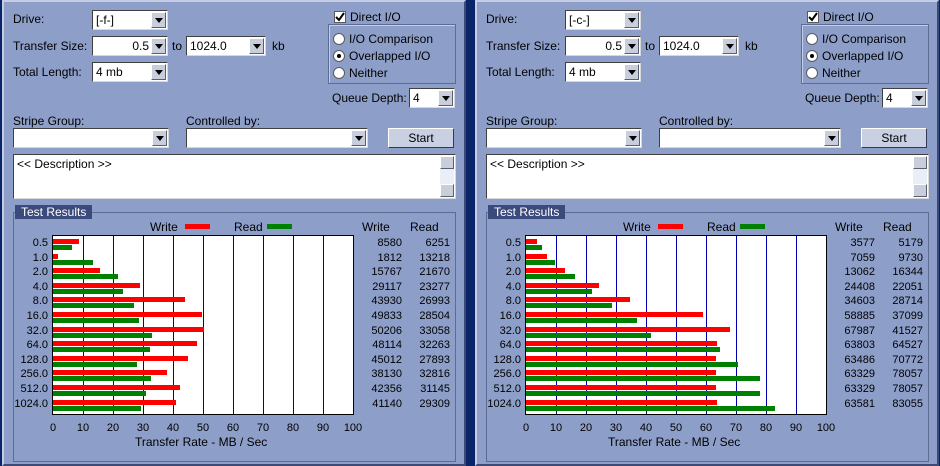 The height and width of the screenshot is (466, 940). I want to click on drive-select: [-f-], so click(130, 20).